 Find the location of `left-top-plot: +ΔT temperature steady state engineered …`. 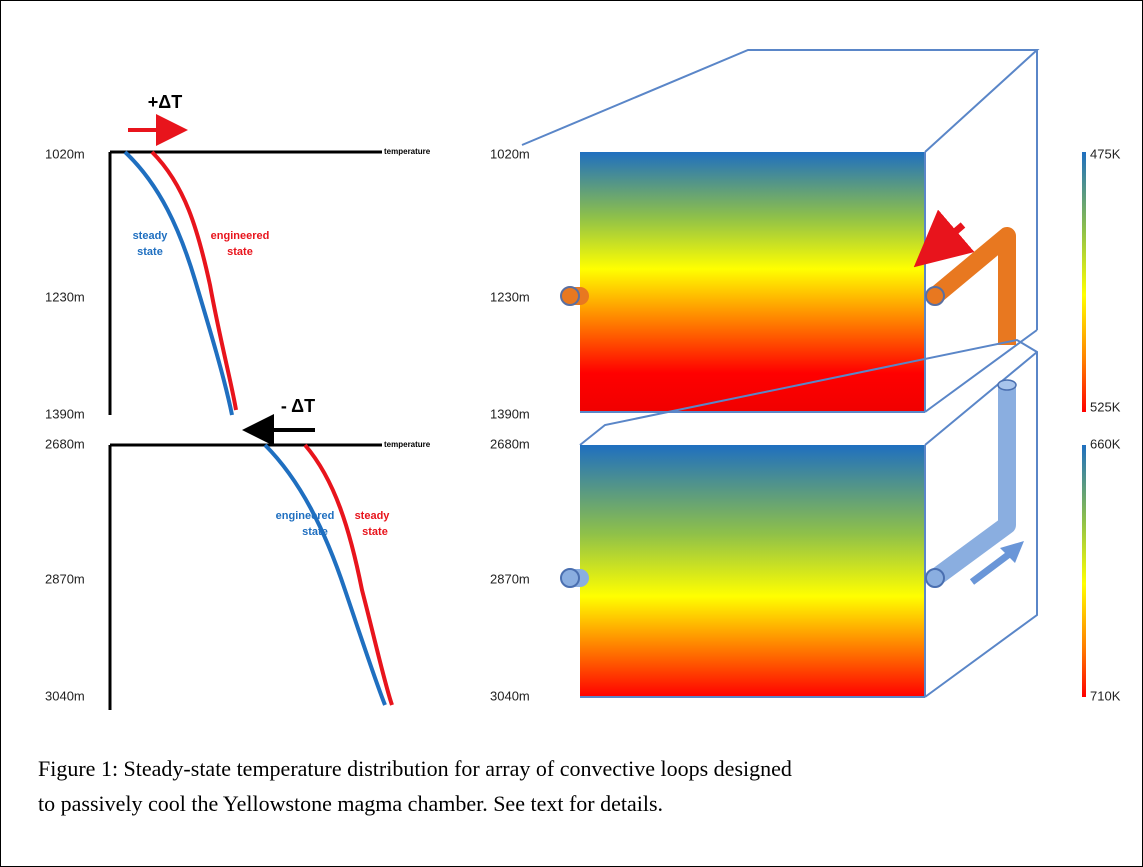

left-top-plot: +ΔT temperature steady state engineered … is located at coordinates (238, 257).